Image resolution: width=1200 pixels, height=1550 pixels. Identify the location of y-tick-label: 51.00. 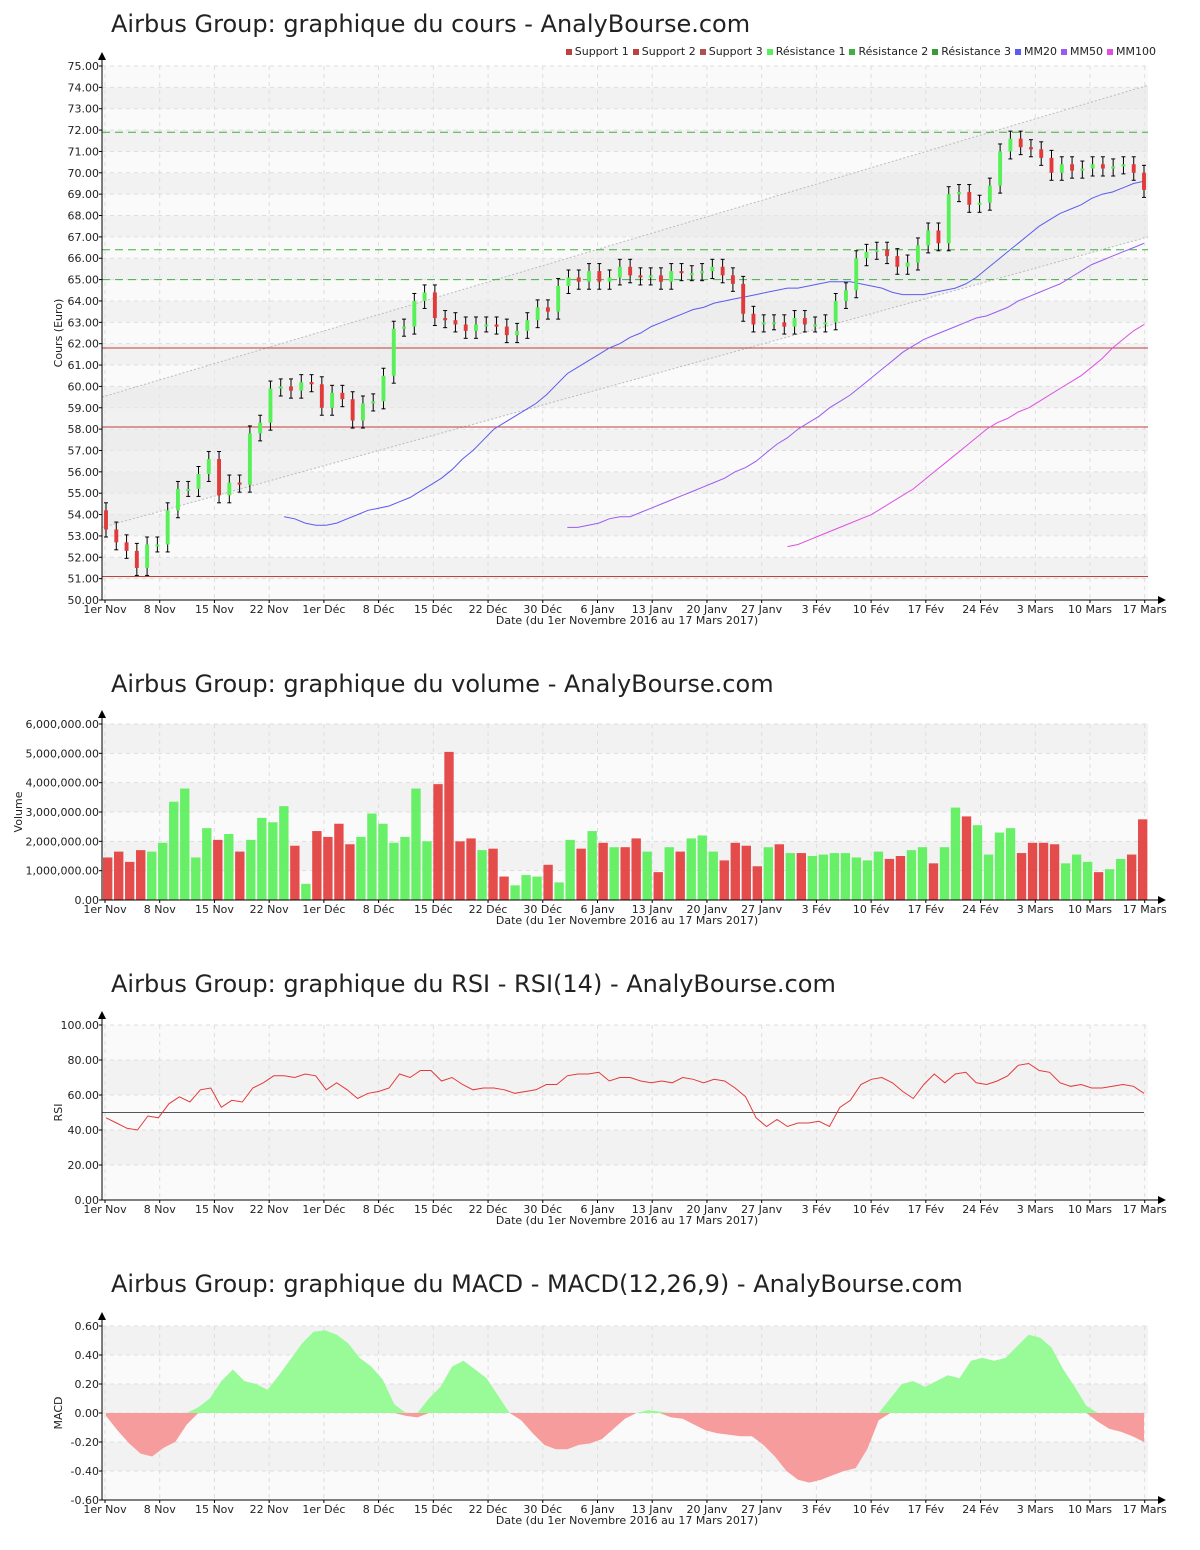
(84, 579).